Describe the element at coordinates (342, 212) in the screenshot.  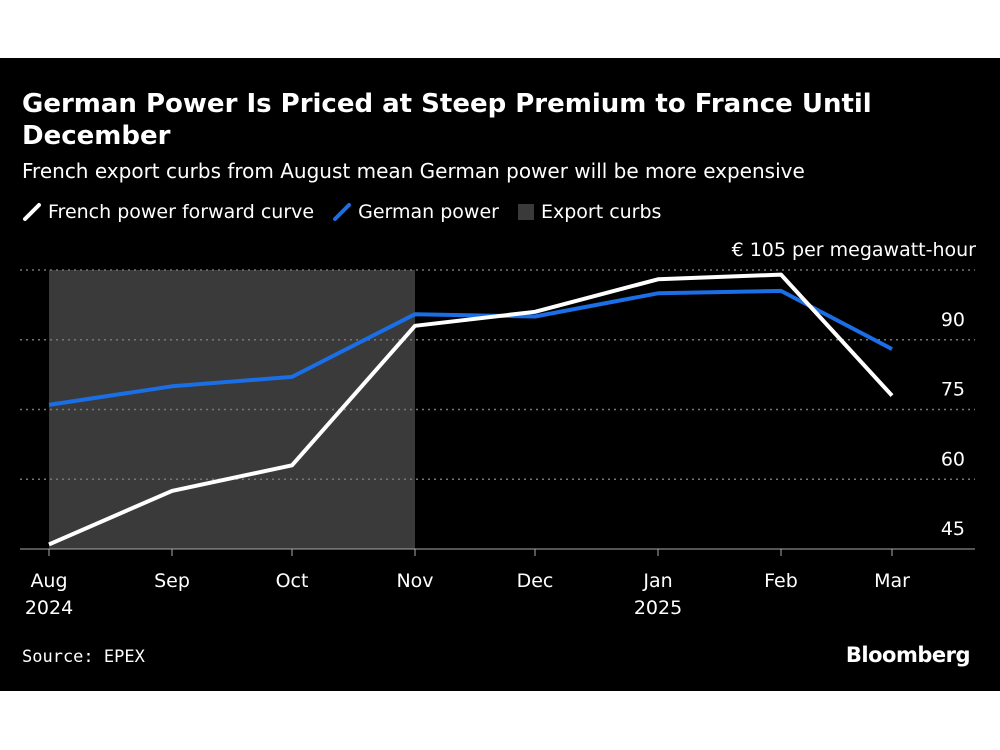
I see `legend-line-icon-german` at that location.